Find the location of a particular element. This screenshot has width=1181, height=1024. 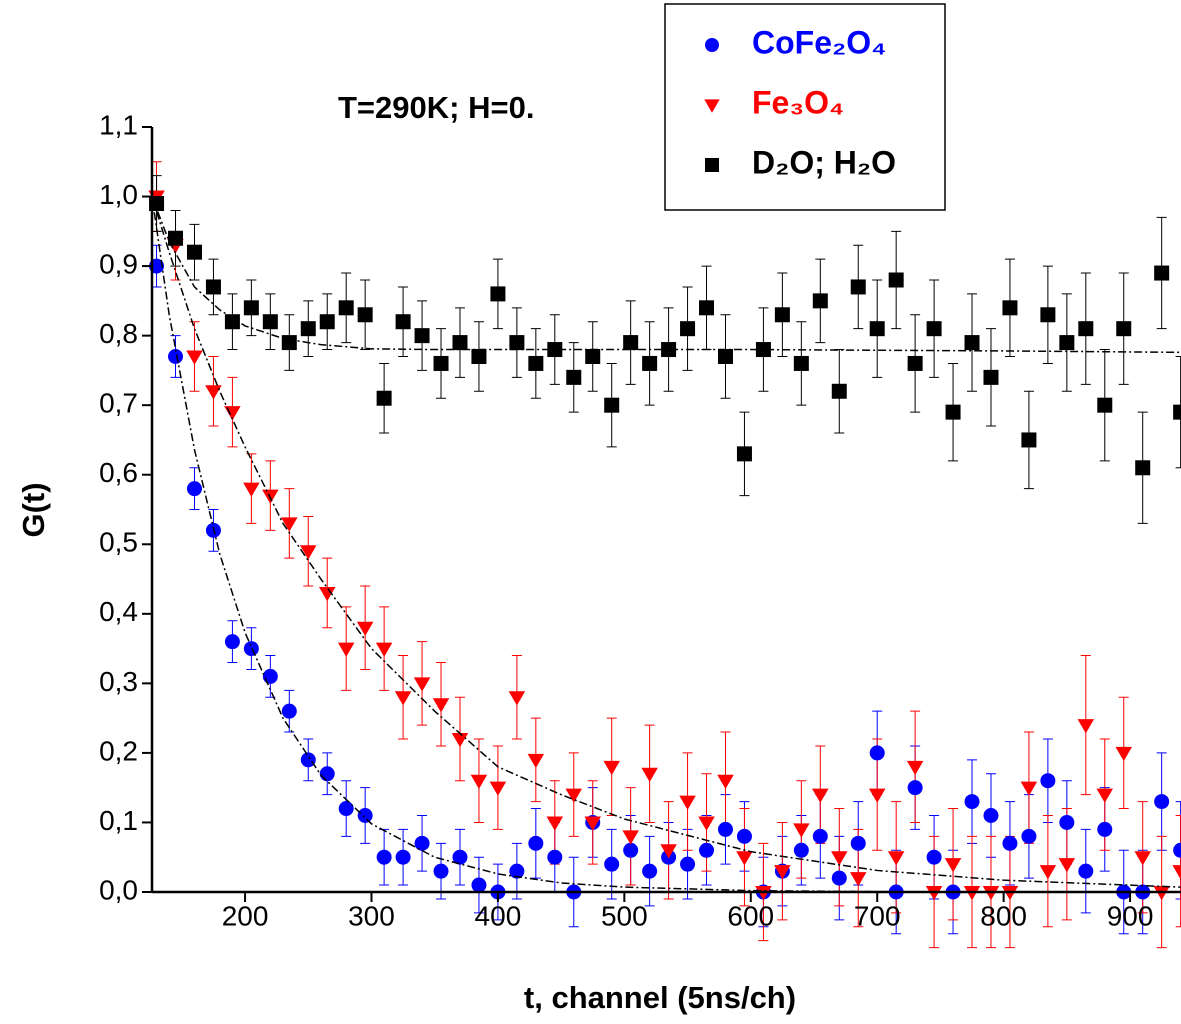

y-tick-label: 0,0 is located at coordinates (118, 889).